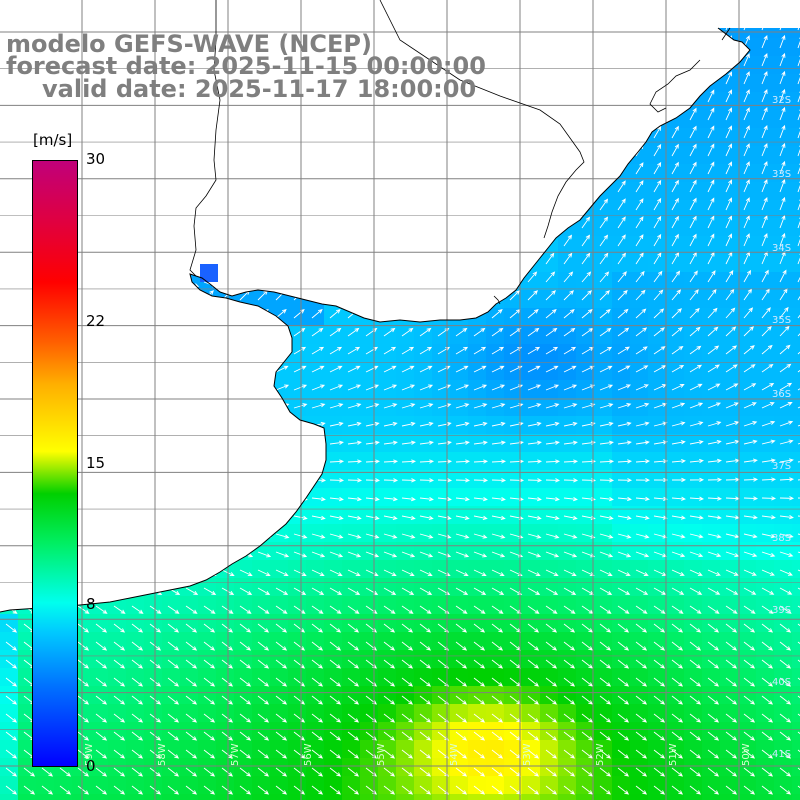 The height and width of the screenshot is (800, 800). Describe the element at coordinates (205, 138) in the screenshot. I see `border-line` at that location.